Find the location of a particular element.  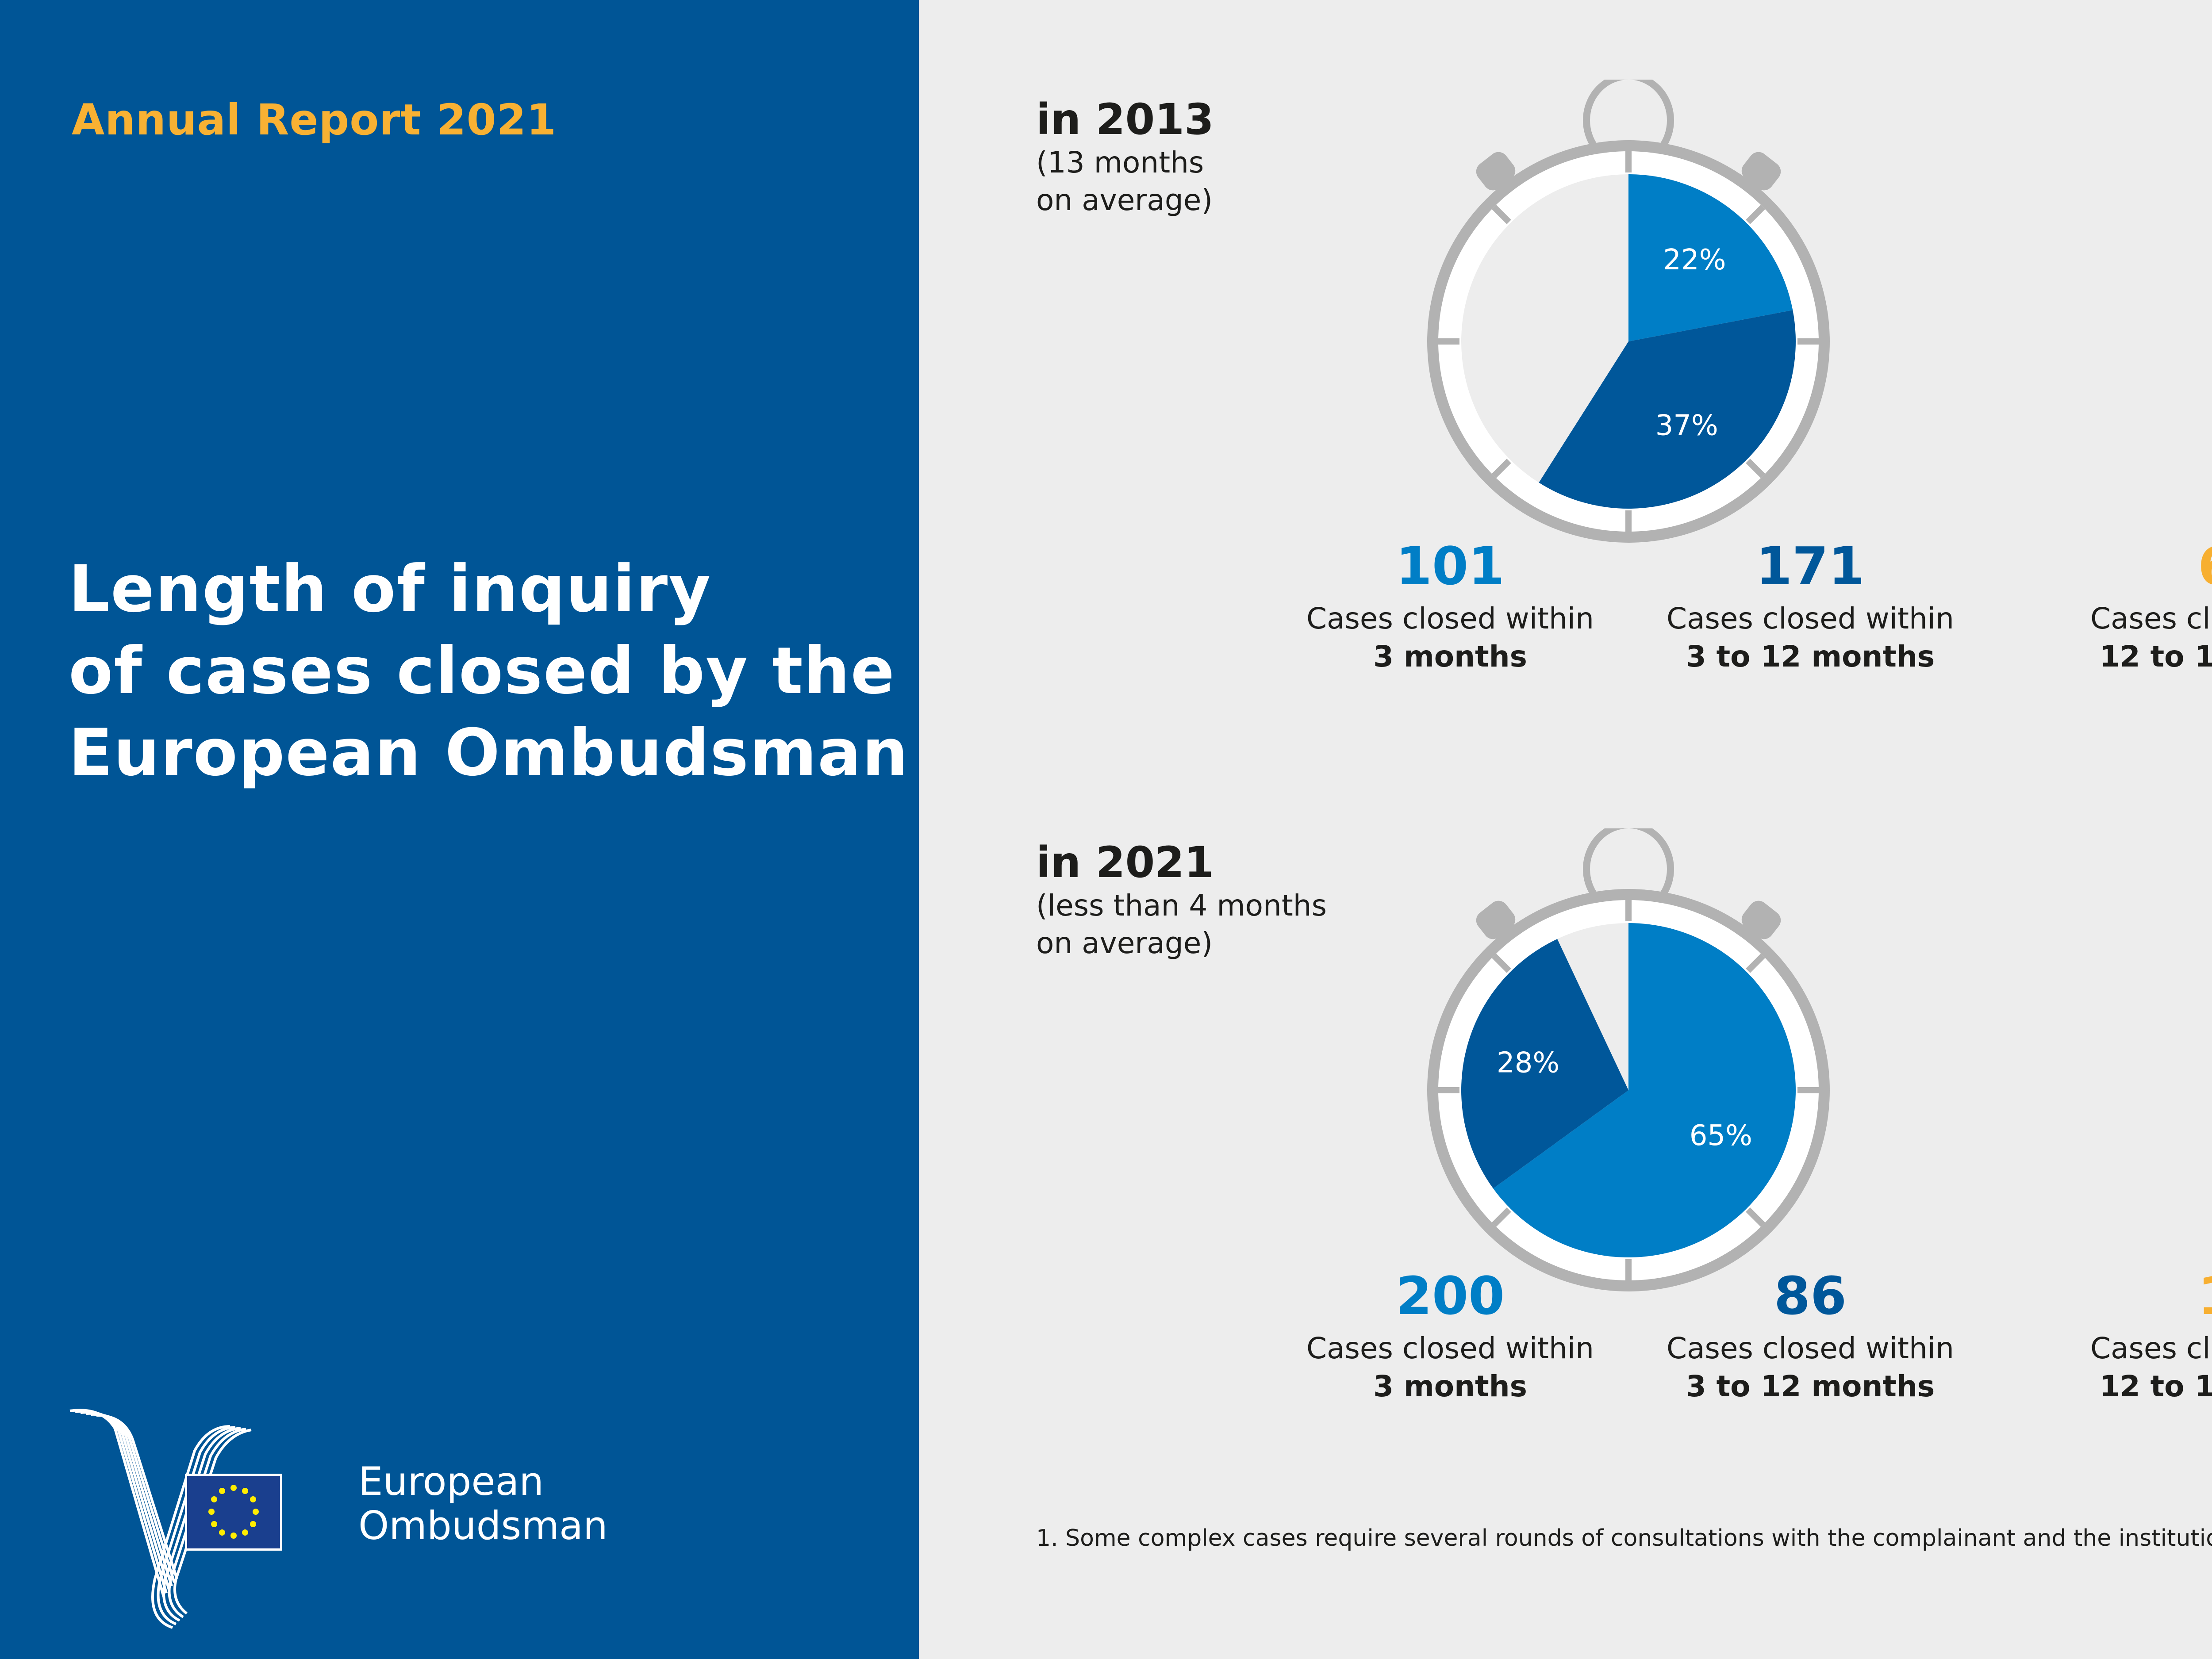

year-subtitle: (less than 4 months is located at coordinates (1181, 906).